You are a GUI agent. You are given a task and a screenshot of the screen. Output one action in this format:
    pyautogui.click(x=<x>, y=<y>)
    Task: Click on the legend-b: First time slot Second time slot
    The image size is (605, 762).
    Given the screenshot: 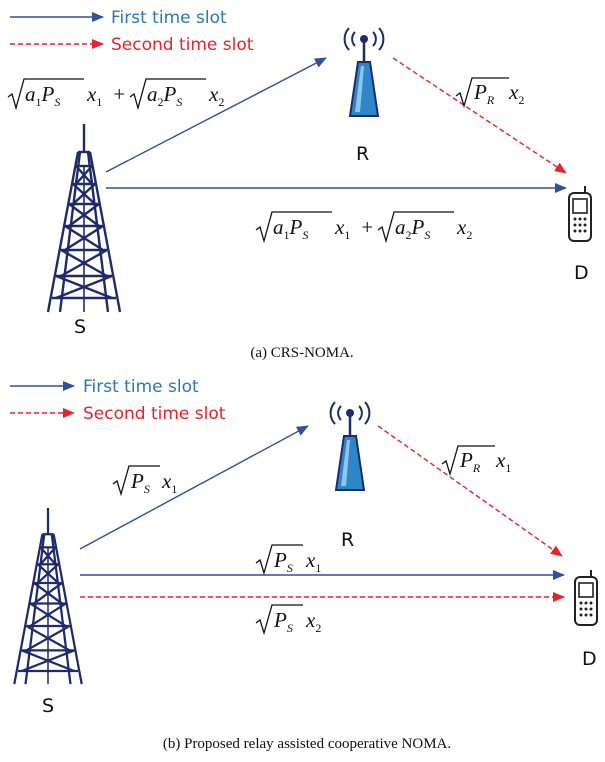 What is the action you would take?
    pyautogui.click(x=118, y=400)
    